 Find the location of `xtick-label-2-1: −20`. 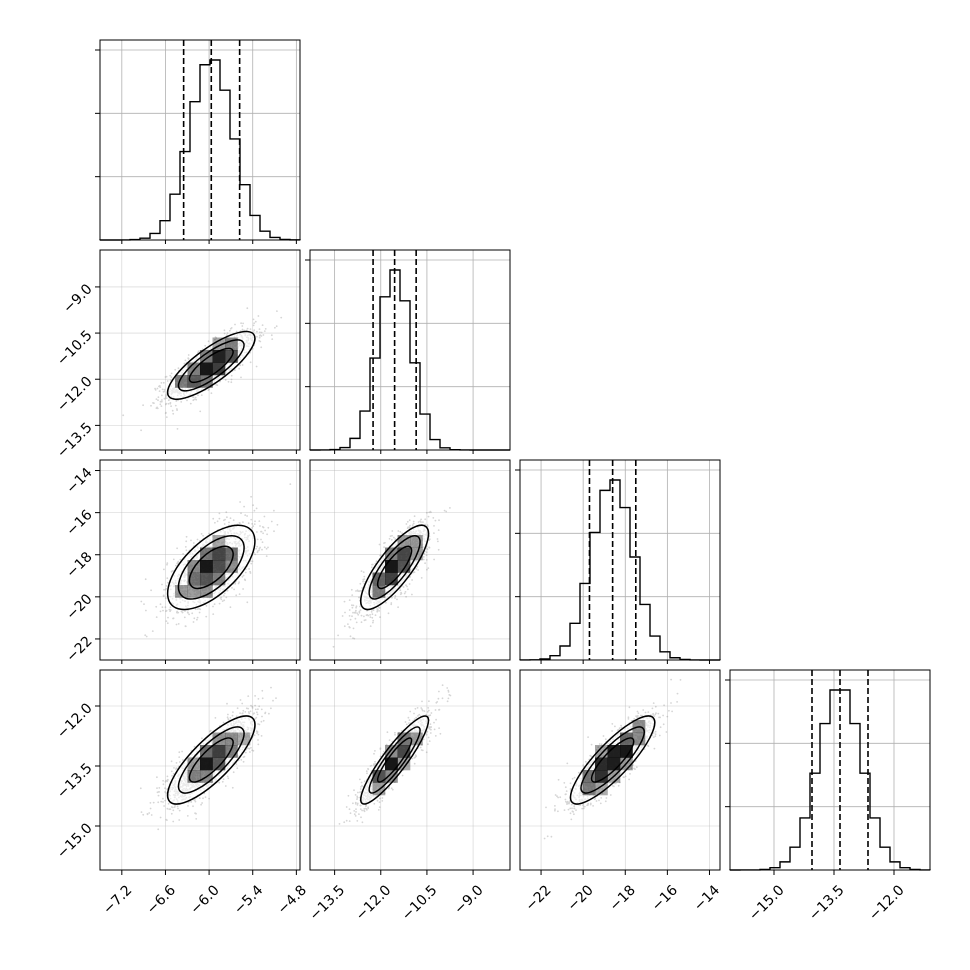

xtick-label-2-1: −20 is located at coordinates (581, 898).